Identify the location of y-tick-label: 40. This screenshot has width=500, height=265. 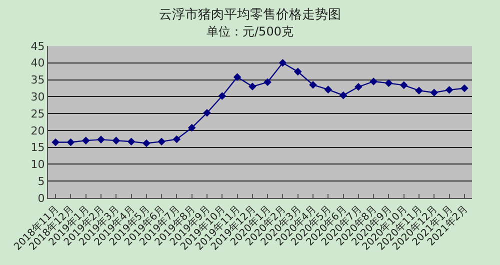
(37, 63).